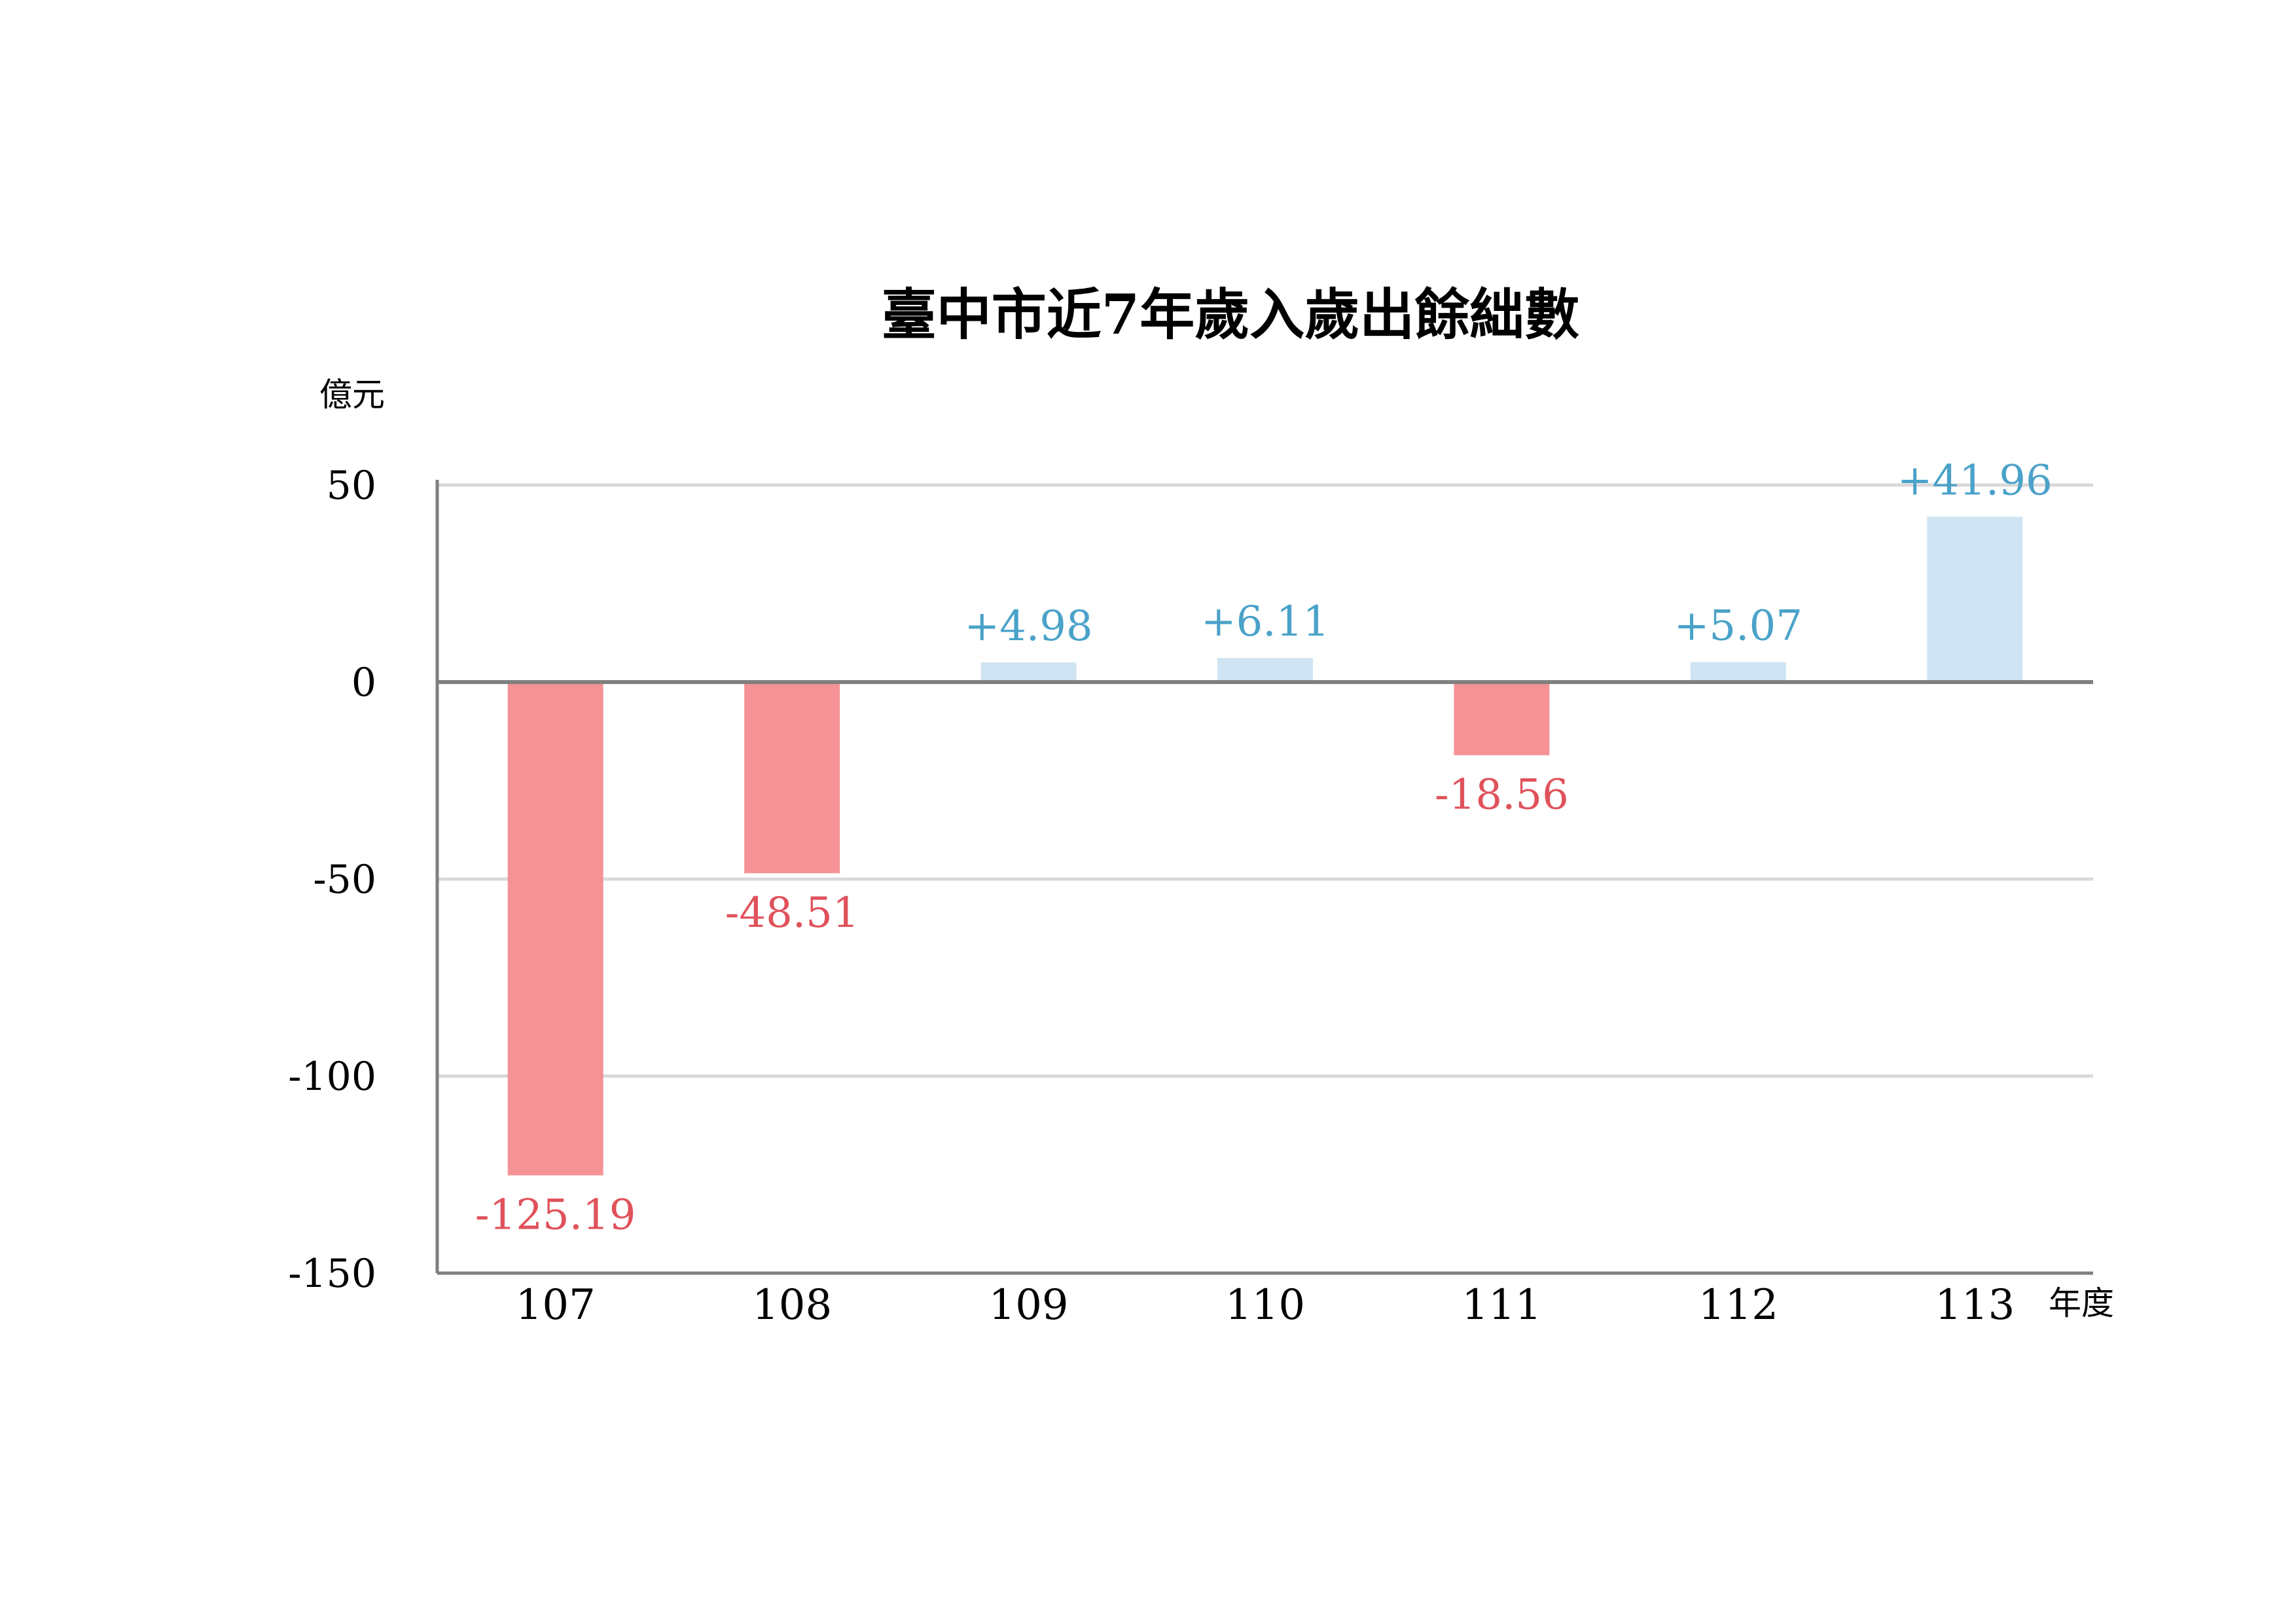 The width and height of the screenshot is (2296, 1624). I want to click on y-tick-label: 0, so click(363, 683).